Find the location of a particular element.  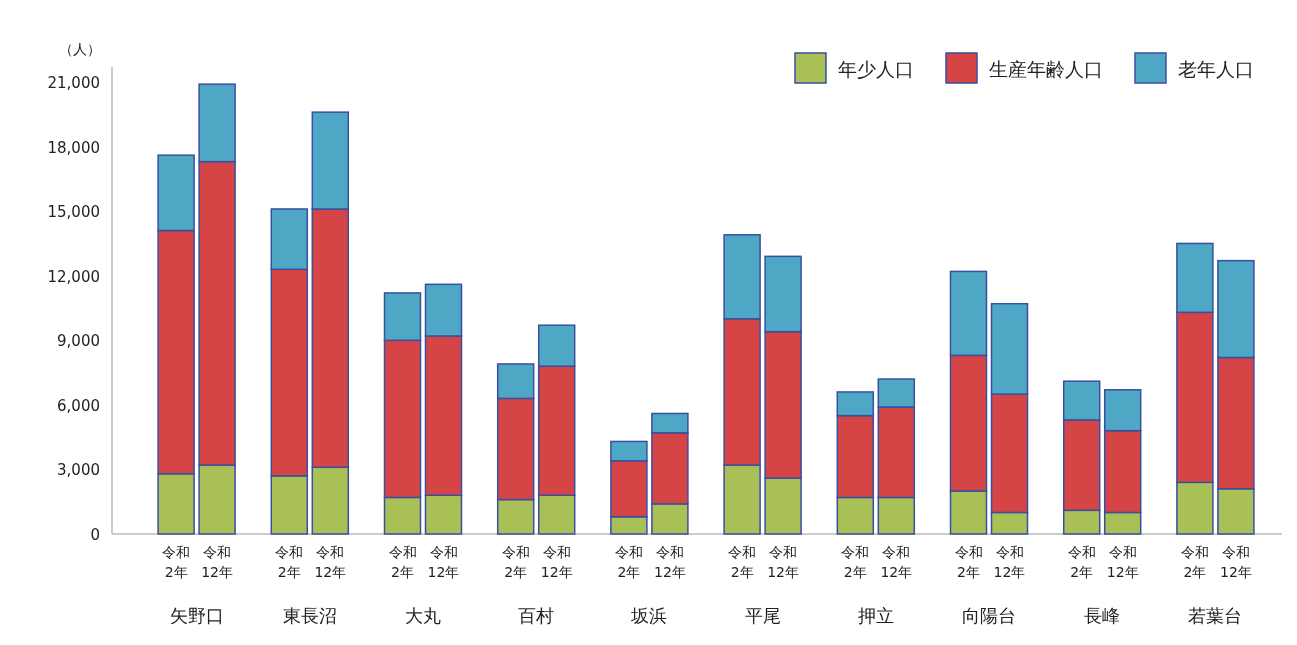

y-tick-label: 15,000 is located at coordinates (73, 212).